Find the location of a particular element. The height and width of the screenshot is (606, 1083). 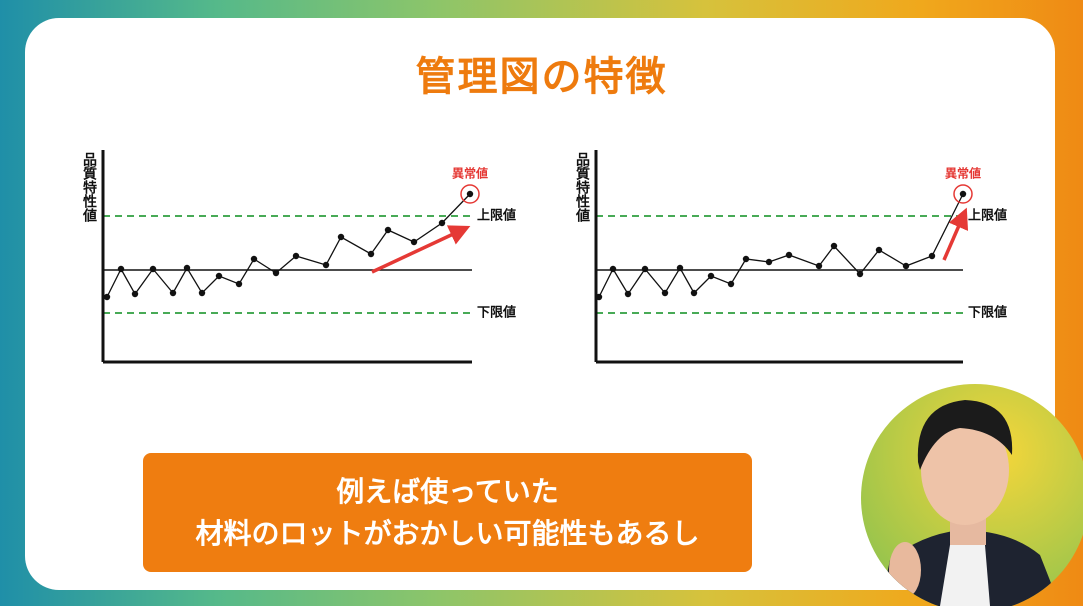

caption-line: 例えば使っていた is located at coordinates (447, 491).